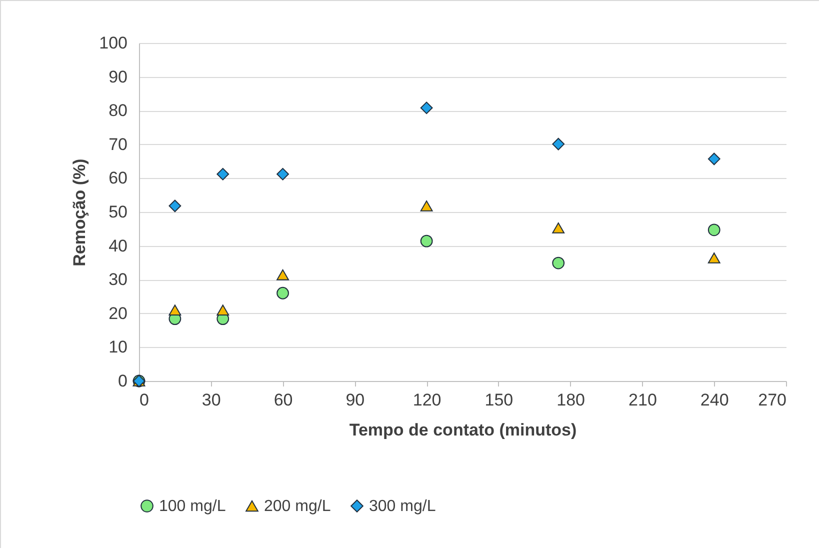  Describe the element at coordinates (118, 110) in the screenshot. I see `y-tick-label: 80` at that location.